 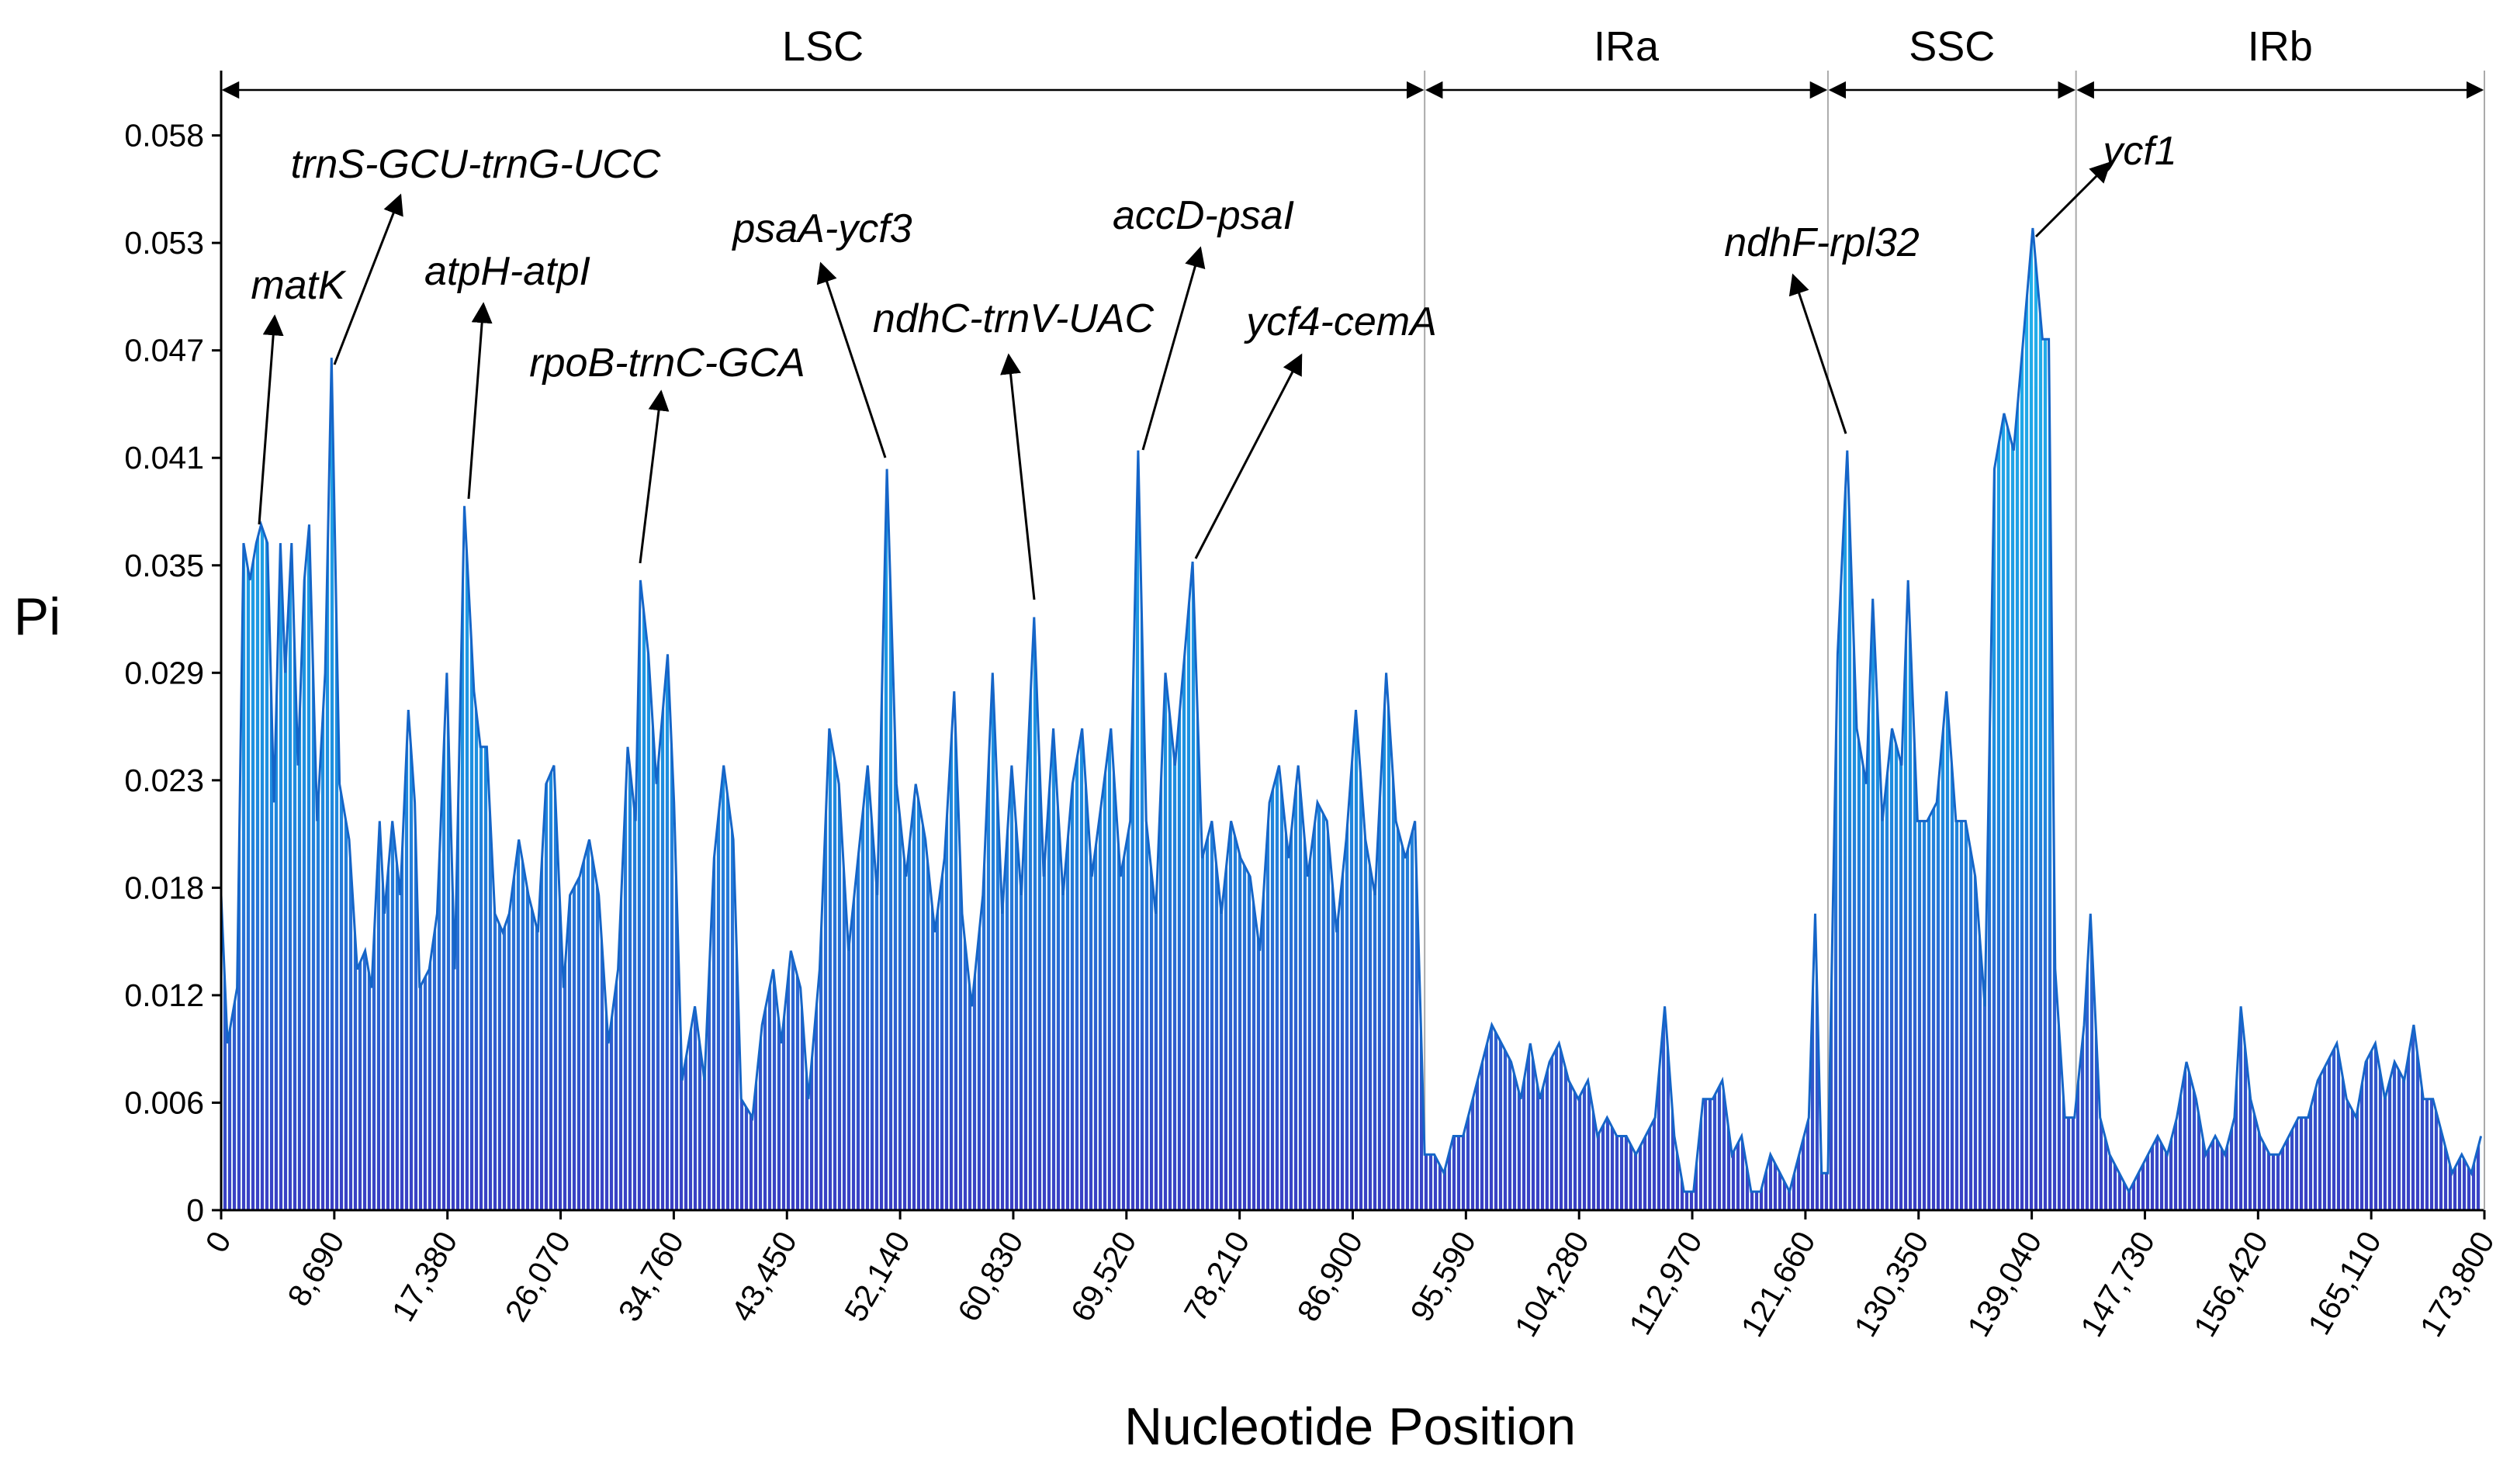 I want to click on y-tick-label: 0.058, so click(x=164, y=136).